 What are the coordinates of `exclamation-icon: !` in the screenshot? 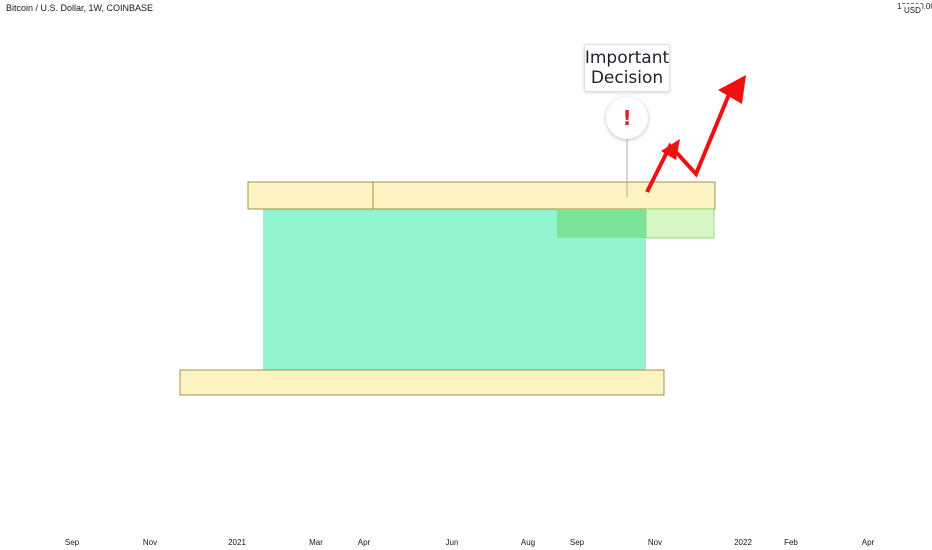 It's located at (627, 118).